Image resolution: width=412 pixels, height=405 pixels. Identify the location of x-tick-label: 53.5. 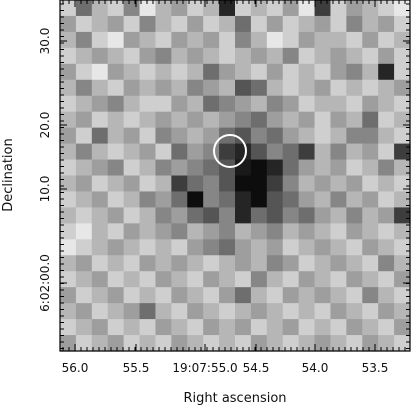
(375, 368).